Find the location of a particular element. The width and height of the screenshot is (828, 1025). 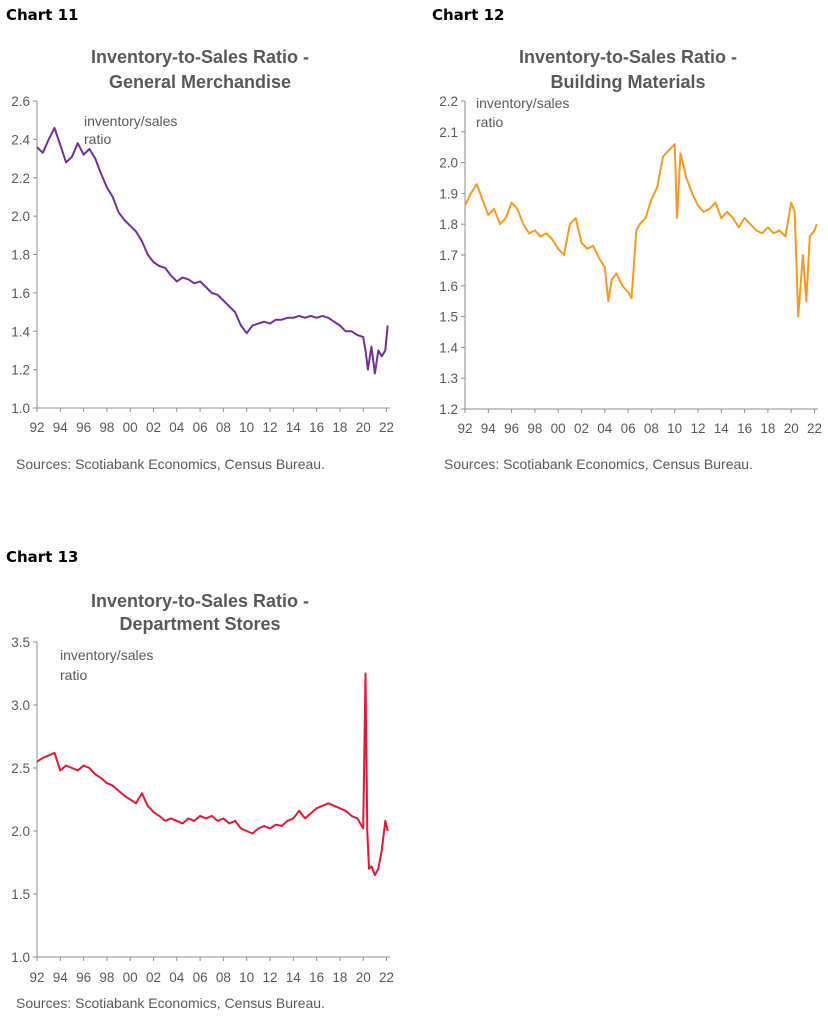

chart-11-label: Chart 11 is located at coordinates (42, 15).